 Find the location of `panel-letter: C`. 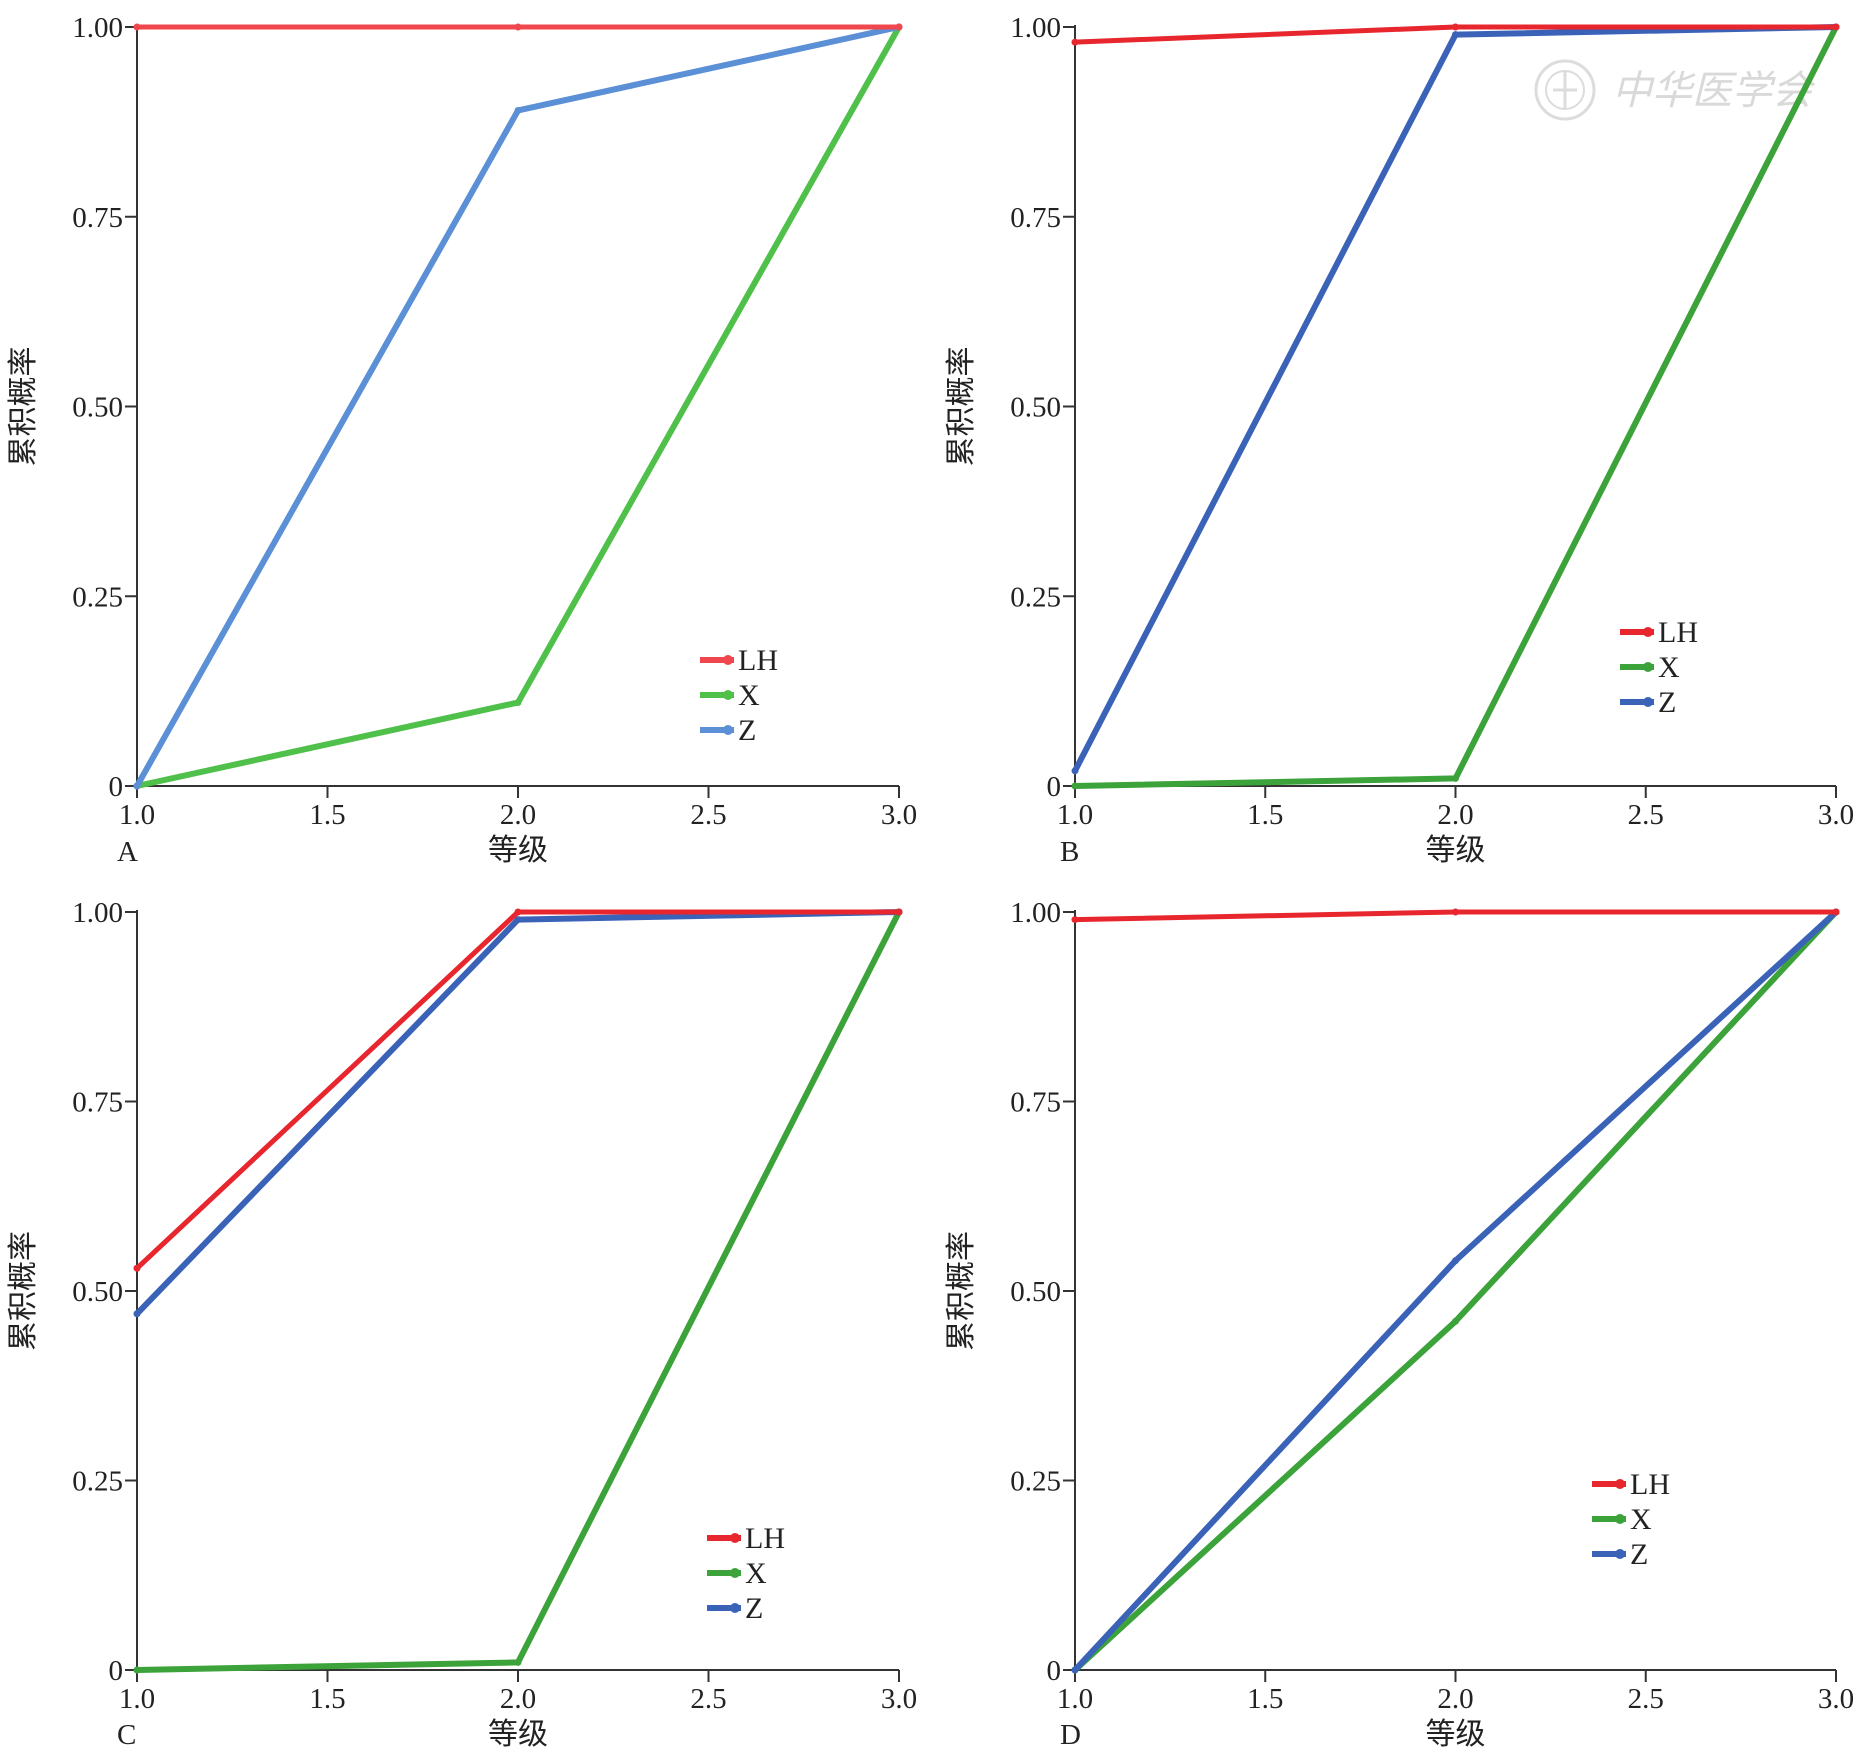

panel-letter: C is located at coordinates (126, 1734).